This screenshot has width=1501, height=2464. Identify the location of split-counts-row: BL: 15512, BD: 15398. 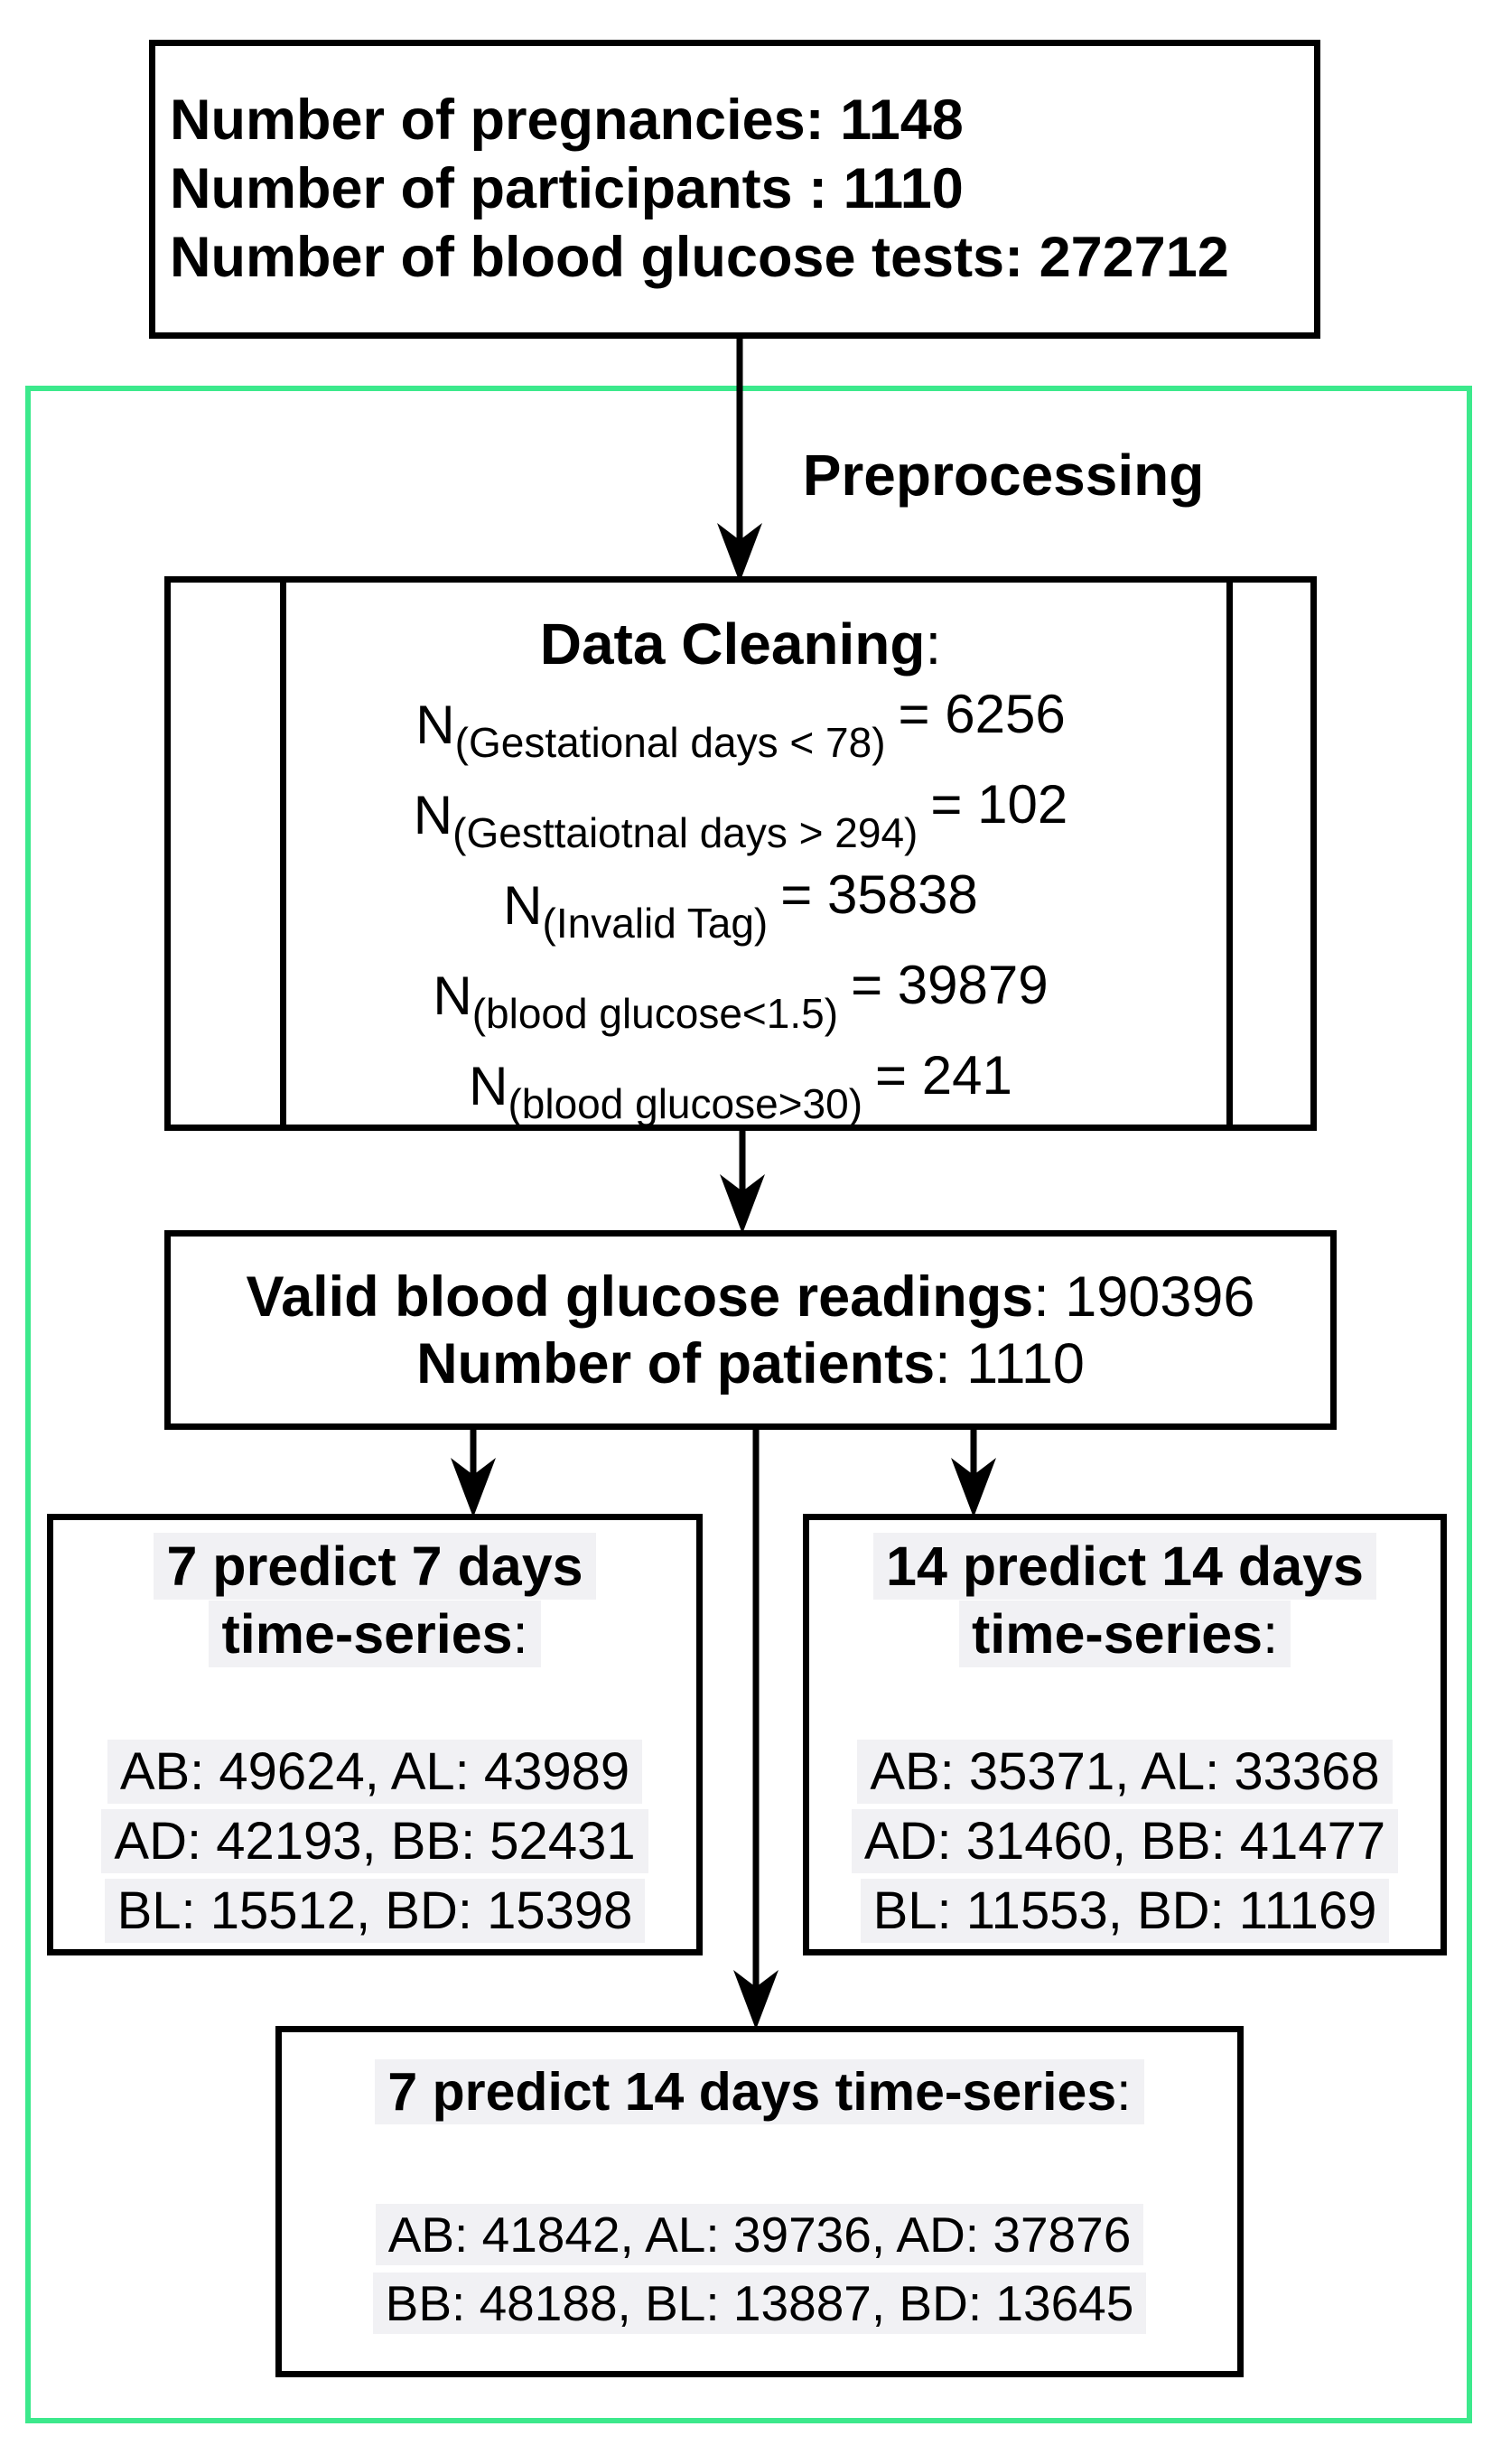
(374, 1911).